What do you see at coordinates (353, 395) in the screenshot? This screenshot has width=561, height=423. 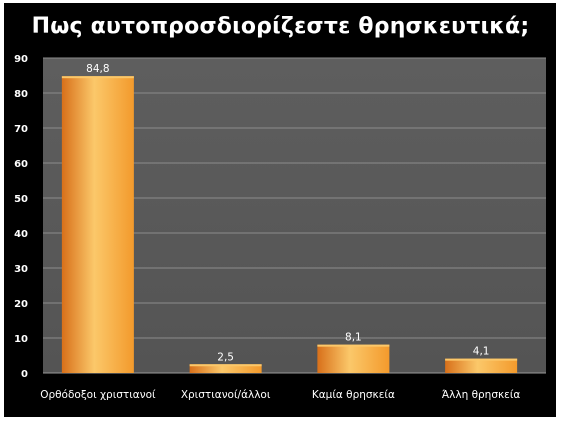 I see `x-category-label: Καμία θρησκεία` at bounding box center [353, 395].